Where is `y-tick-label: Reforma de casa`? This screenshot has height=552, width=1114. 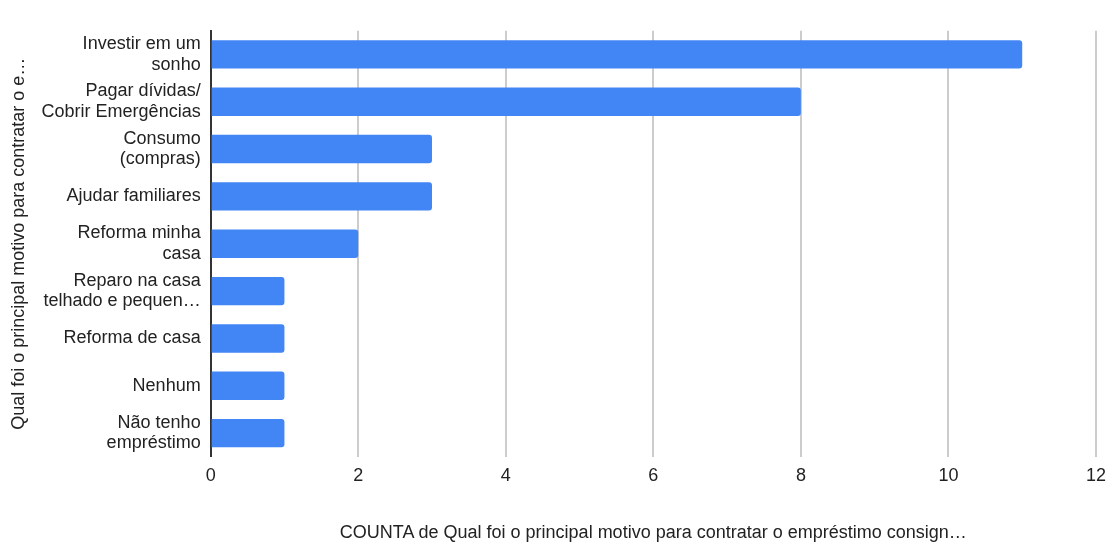
y-tick-label: Reforma de casa is located at coordinates (132, 337).